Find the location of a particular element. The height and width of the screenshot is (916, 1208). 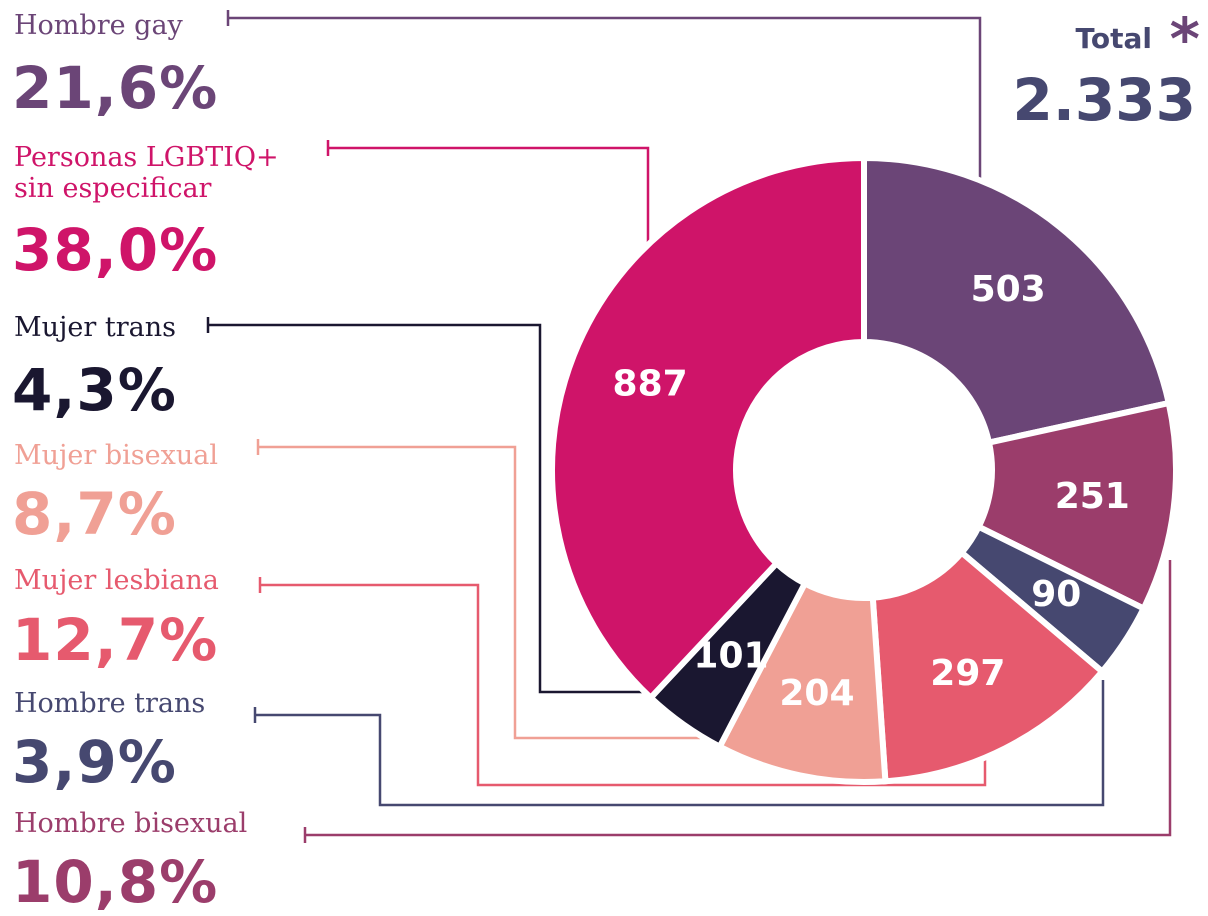

legend-name: Mujer bisexual is located at coordinates (116, 455).